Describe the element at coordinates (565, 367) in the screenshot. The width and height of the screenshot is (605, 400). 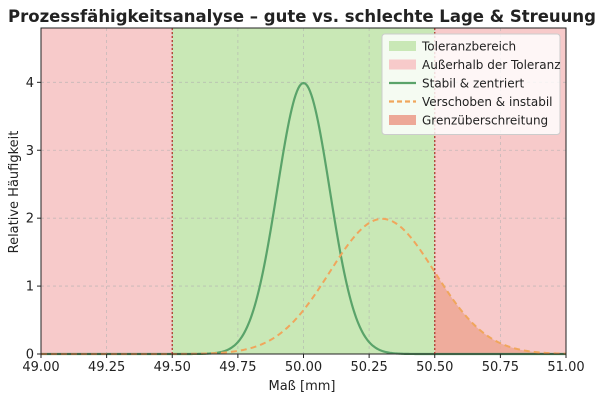
I see `x-tick-label: 51.00` at that location.